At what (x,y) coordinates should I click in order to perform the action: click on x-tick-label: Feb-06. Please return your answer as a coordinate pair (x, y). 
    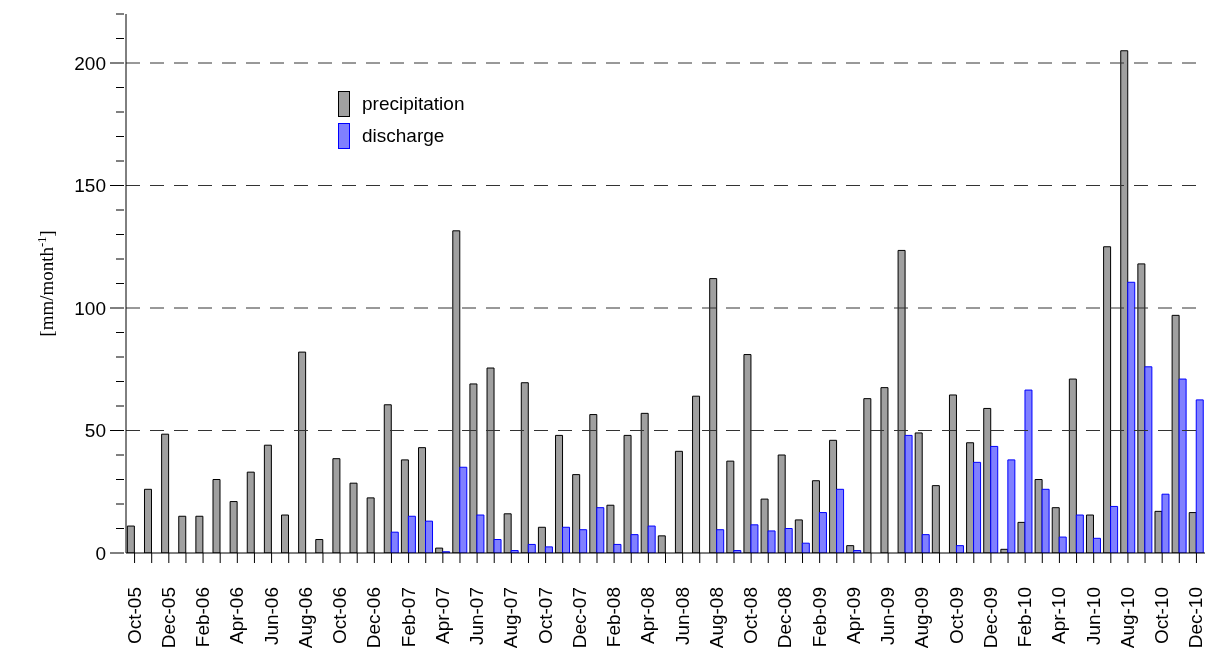
    Looking at the image, I should click on (203, 617).